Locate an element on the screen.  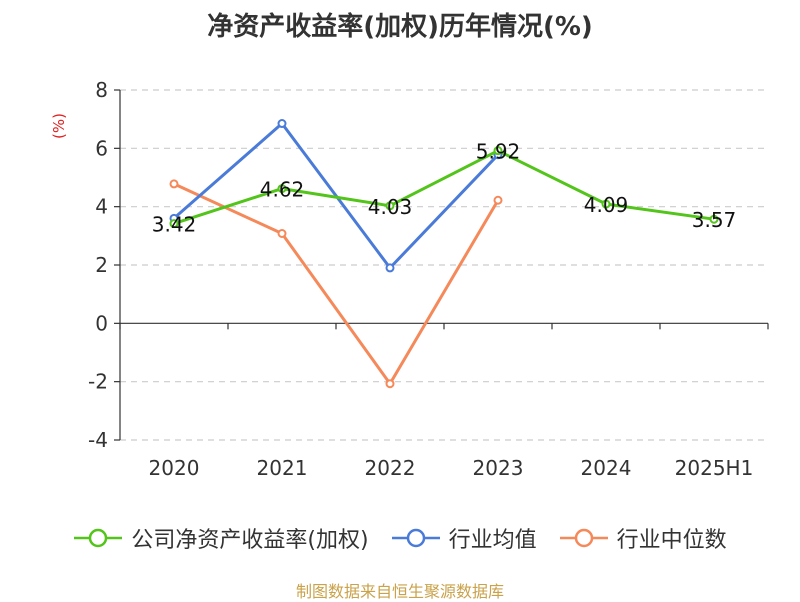
legend-label: 行业均值 is located at coordinates (492, 540).